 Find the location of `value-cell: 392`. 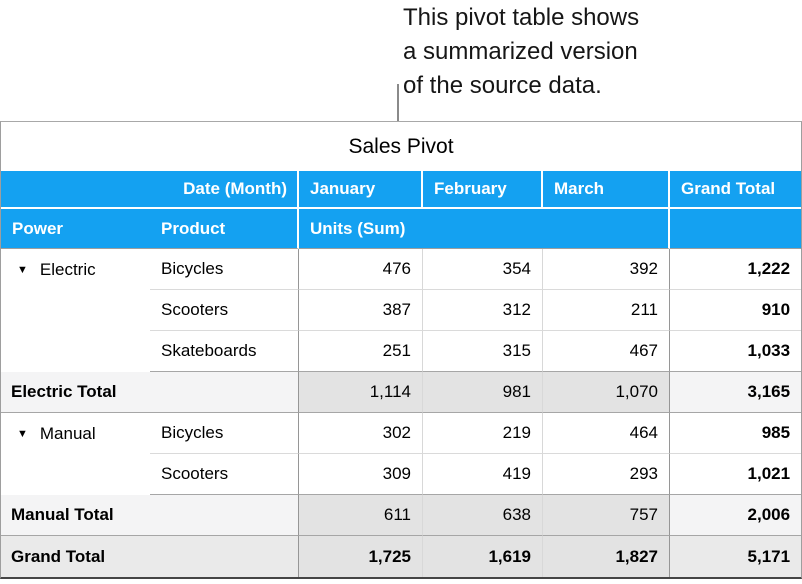

value-cell: 392 is located at coordinates (606, 269).